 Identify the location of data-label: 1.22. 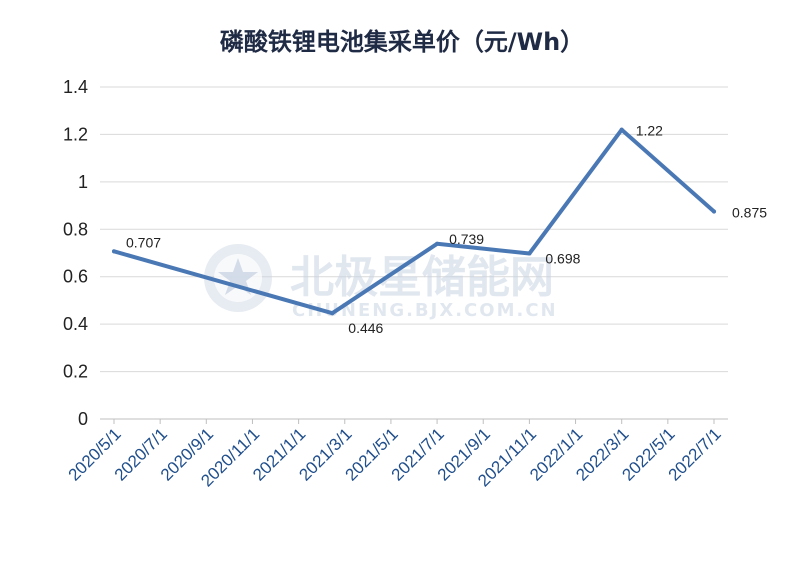
(649, 131).